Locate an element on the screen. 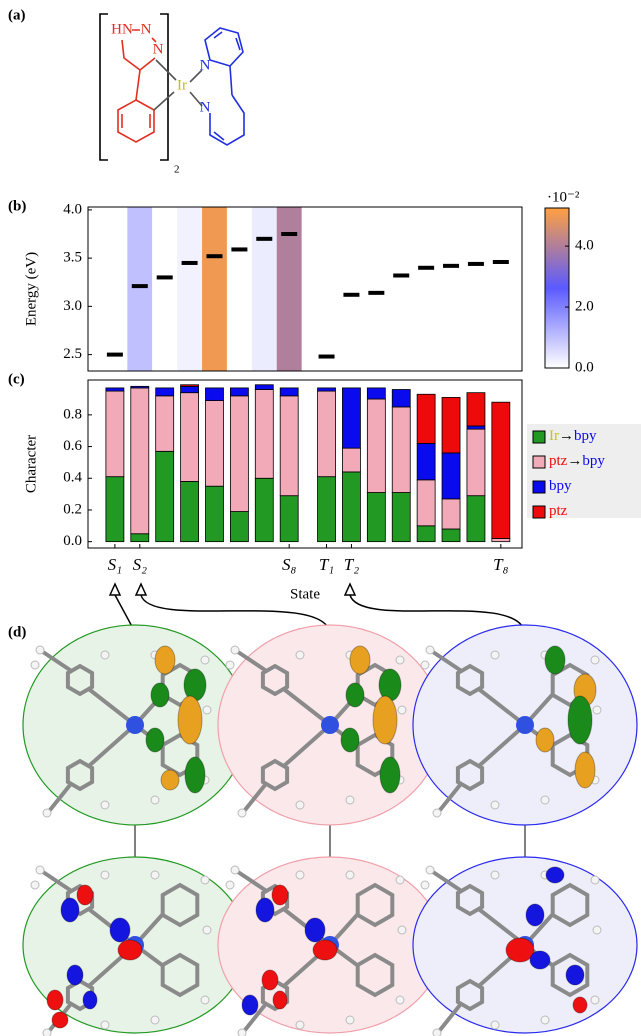 This screenshot has width=641, height=1036. y-tick-label: 4.0 is located at coordinates (72, 209).